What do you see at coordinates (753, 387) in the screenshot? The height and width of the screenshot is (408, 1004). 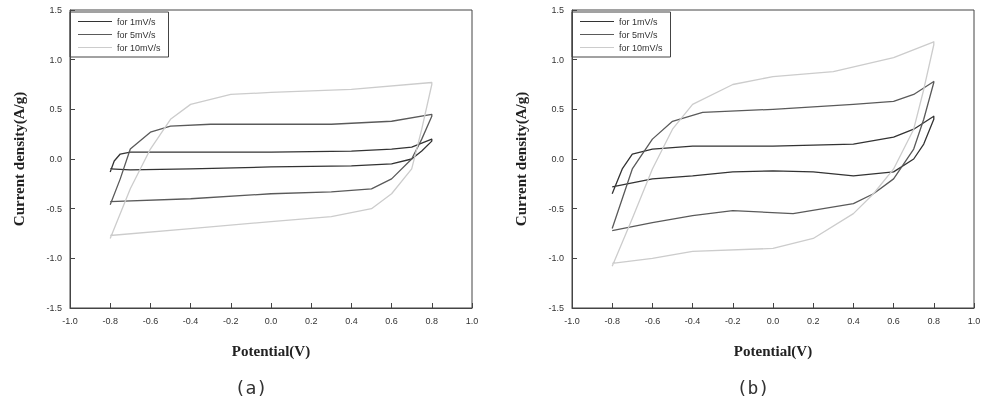 I see `text: (b)` at bounding box center [753, 387].